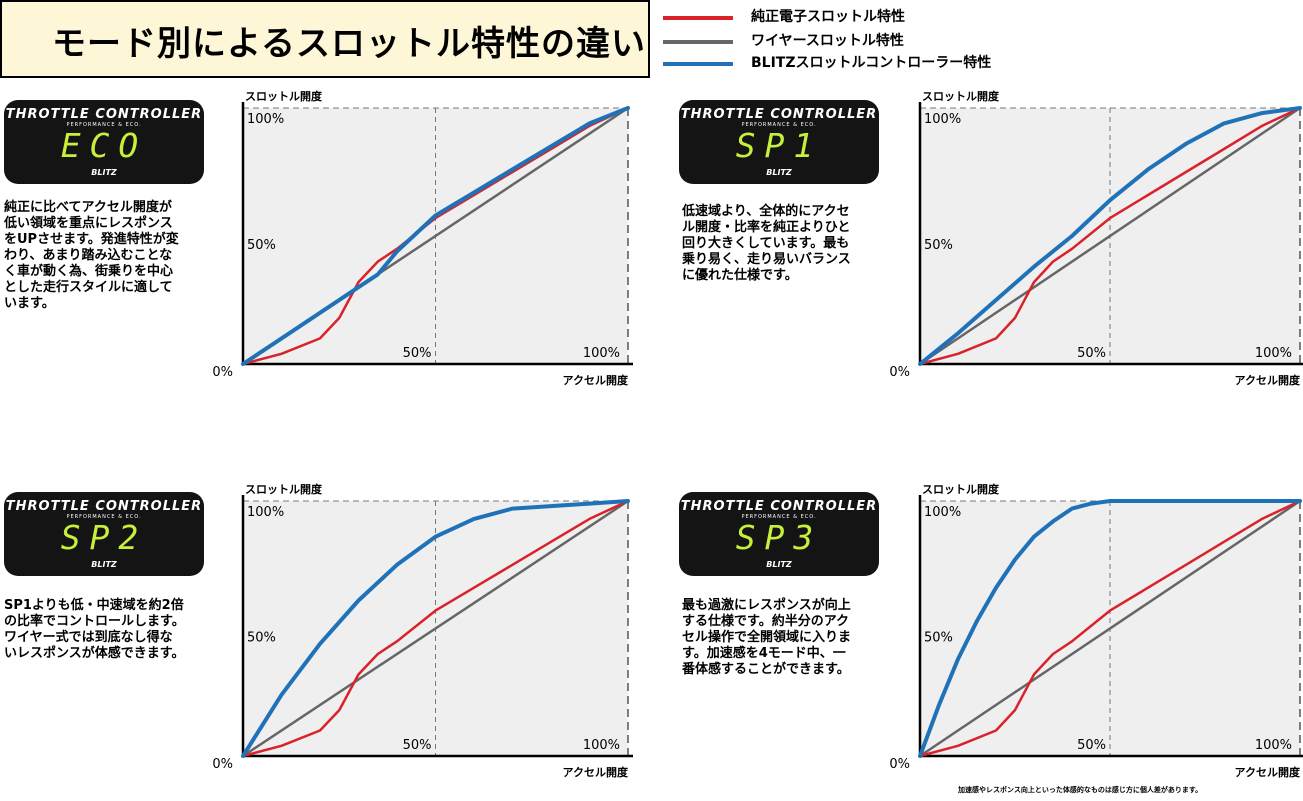  What do you see at coordinates (698, 18) in the screenshot?
I see `legend-swatch-red` at bounding box center [698, 18].